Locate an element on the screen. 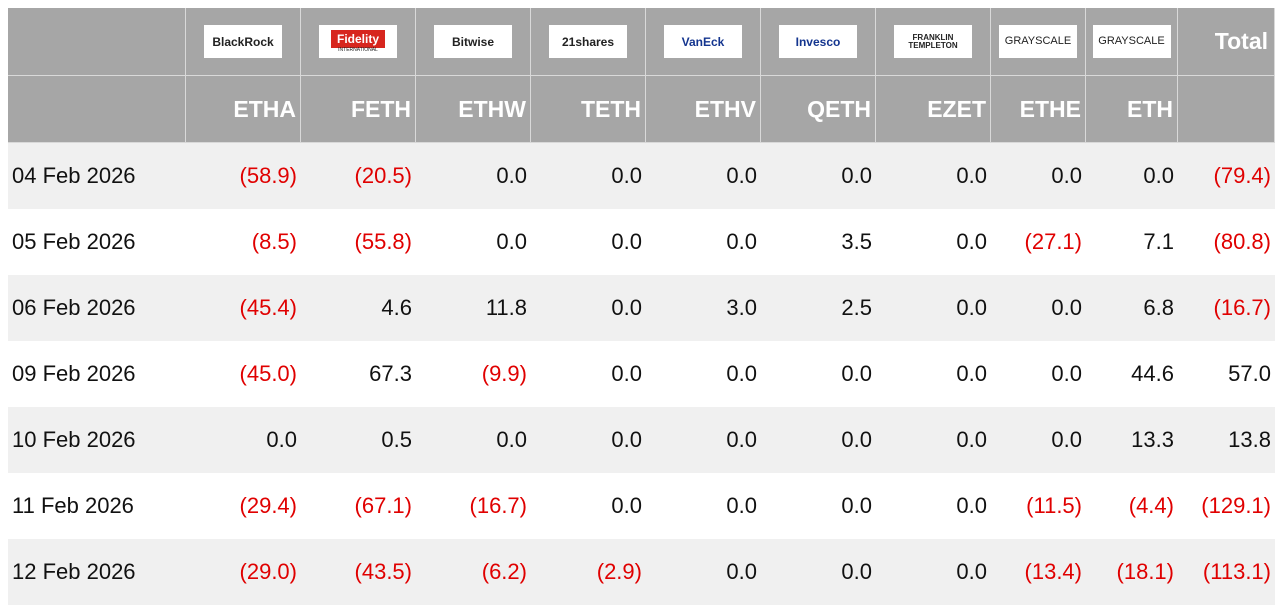 This screenshot has height=615, width=1282. logo-name: FRANKLIN TEMPLETON is located at coordinates (933, 41).